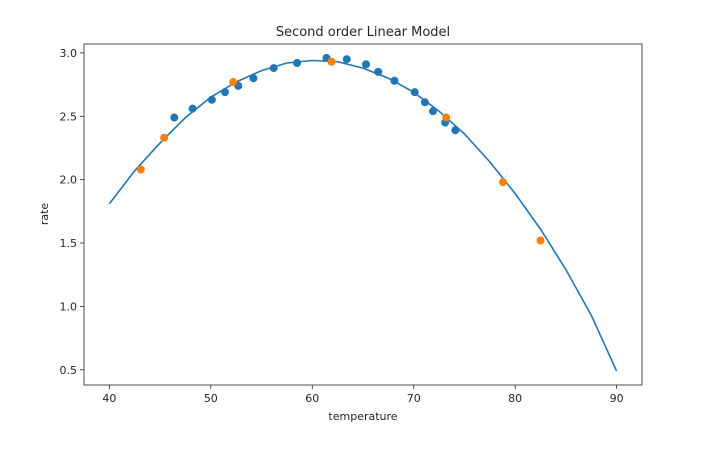 This screenshot has width=702, height=451. I want to click on y-tick-label: 2.5, so click(69, 116).